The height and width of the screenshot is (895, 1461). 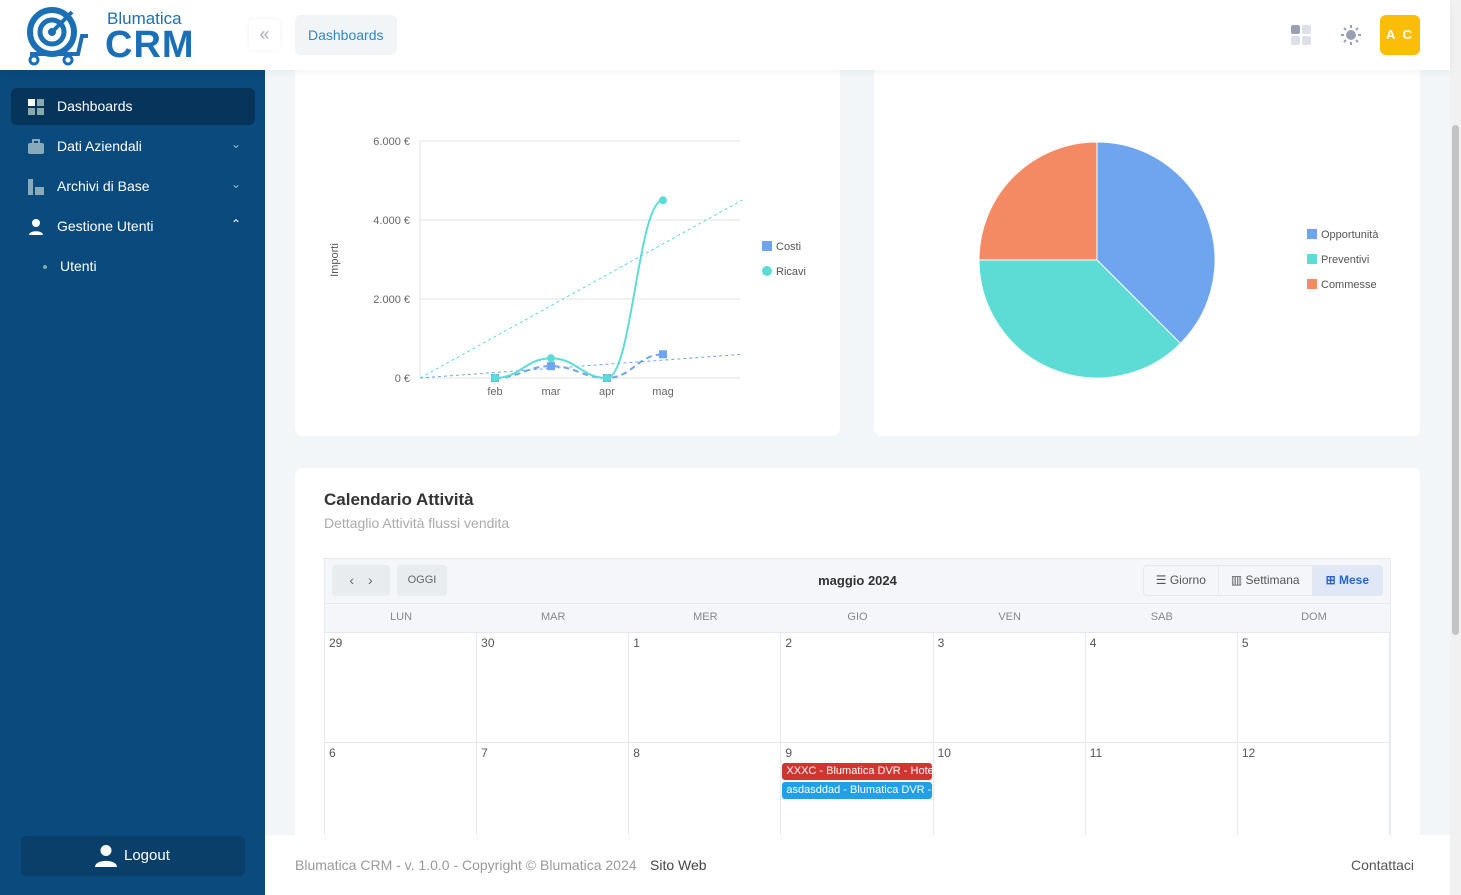 I want to click on legend-label: Costi, so click(x=788, y=247).